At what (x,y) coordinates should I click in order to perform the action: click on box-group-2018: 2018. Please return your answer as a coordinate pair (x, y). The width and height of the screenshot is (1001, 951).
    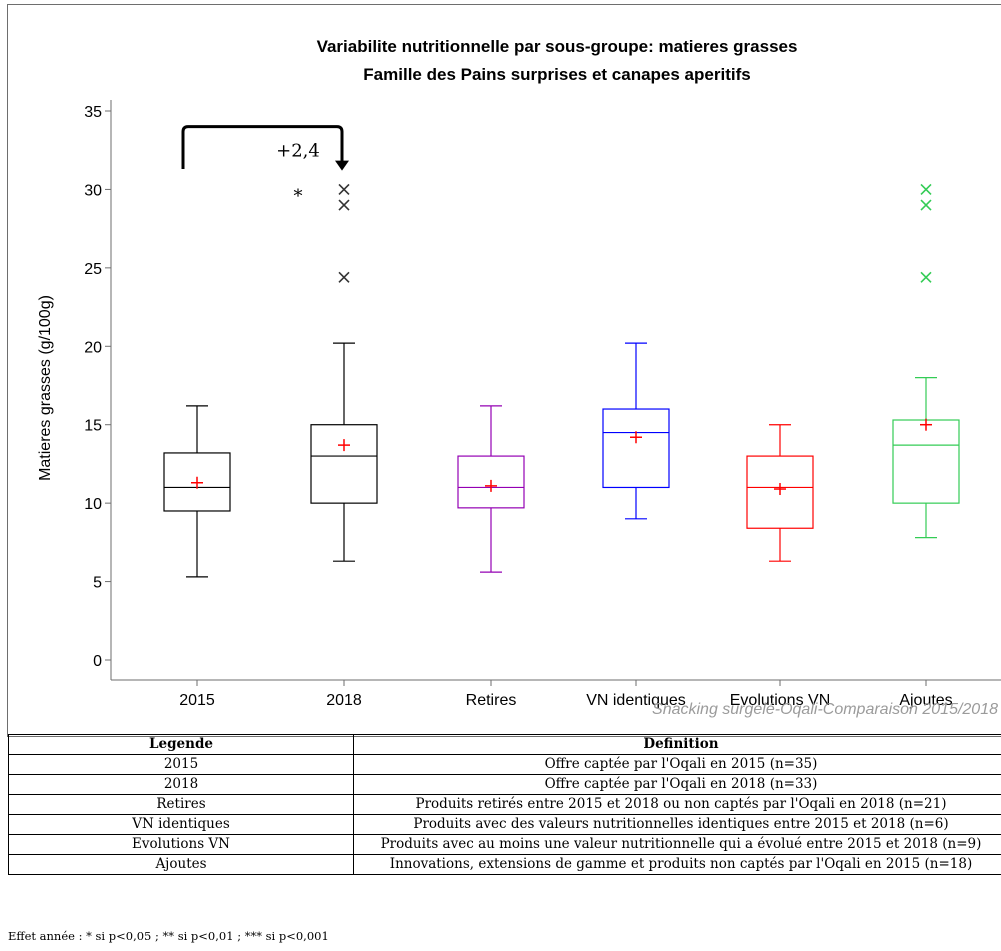
    Looking at the image, I should click on (344, 446).